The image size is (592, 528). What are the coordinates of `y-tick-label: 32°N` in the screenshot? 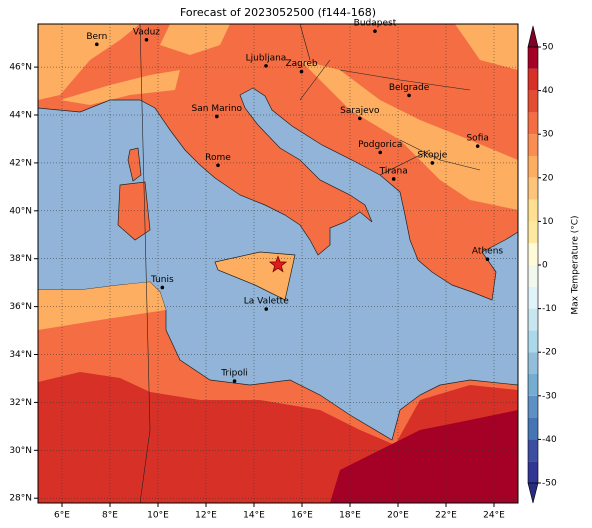 It's located at (20, 403).